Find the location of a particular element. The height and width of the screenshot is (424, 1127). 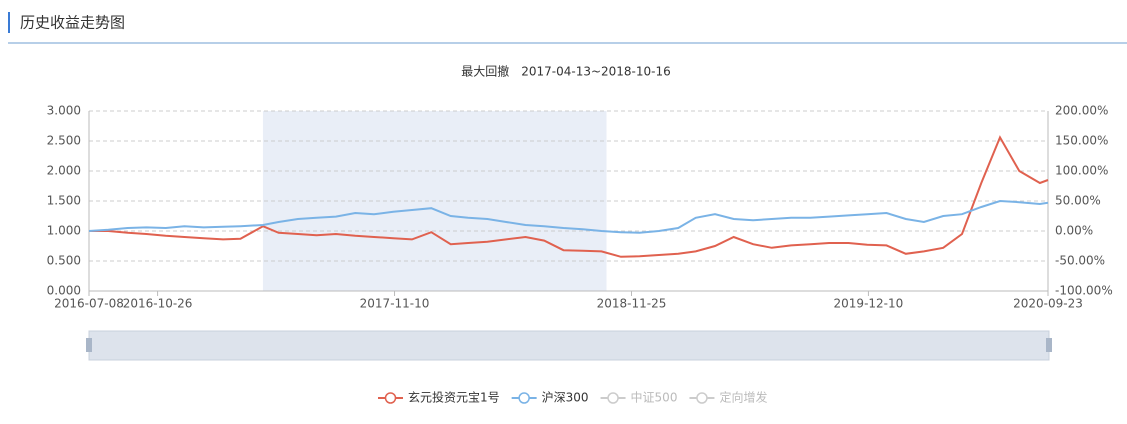

x-tick-label: 2017-11-10 is located at coordinates (395, 304).